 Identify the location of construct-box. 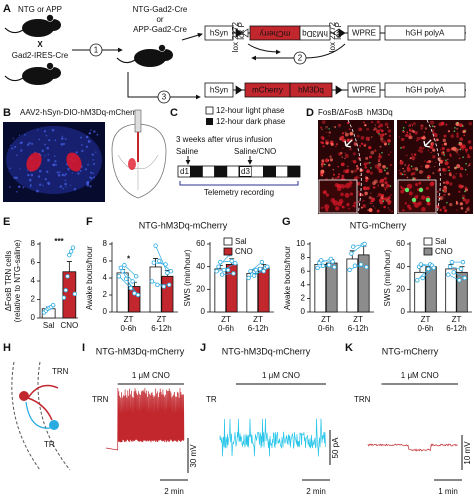
(425, 90).